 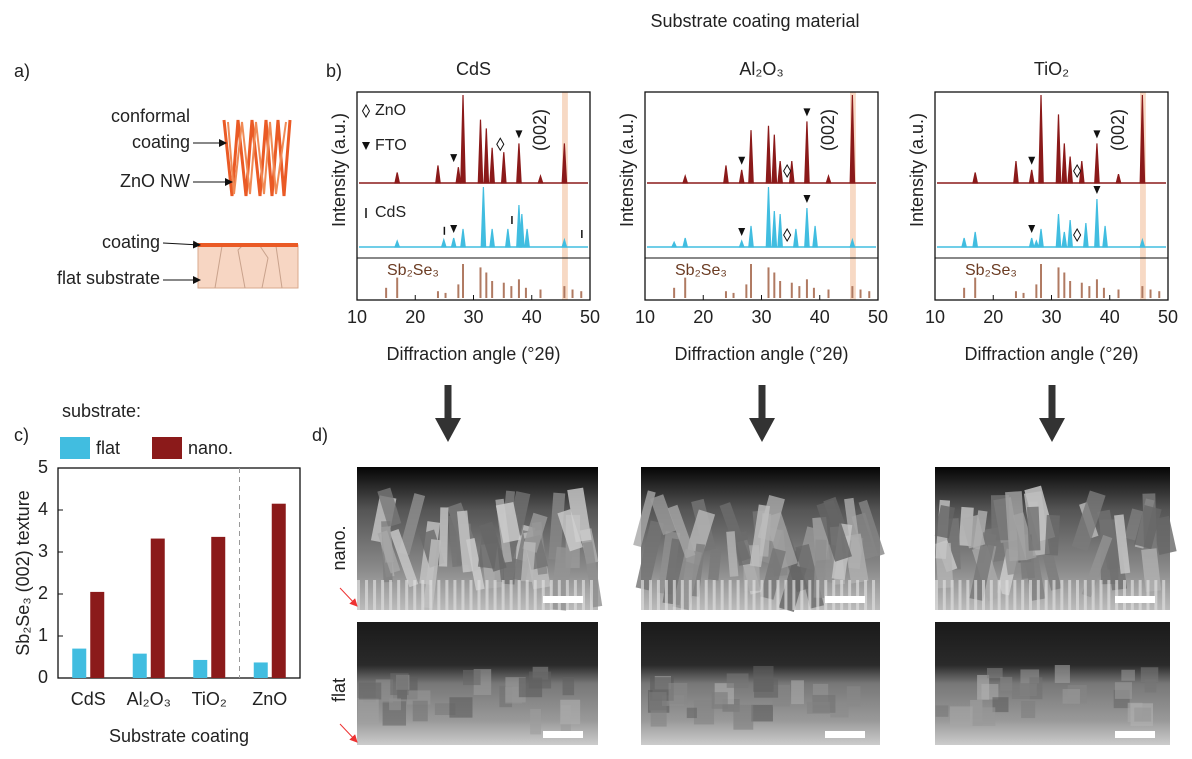 What do you see at coordinates (248, 266) in the screenshot?
I see `flat-substrate` at bounding box center [248, 266].